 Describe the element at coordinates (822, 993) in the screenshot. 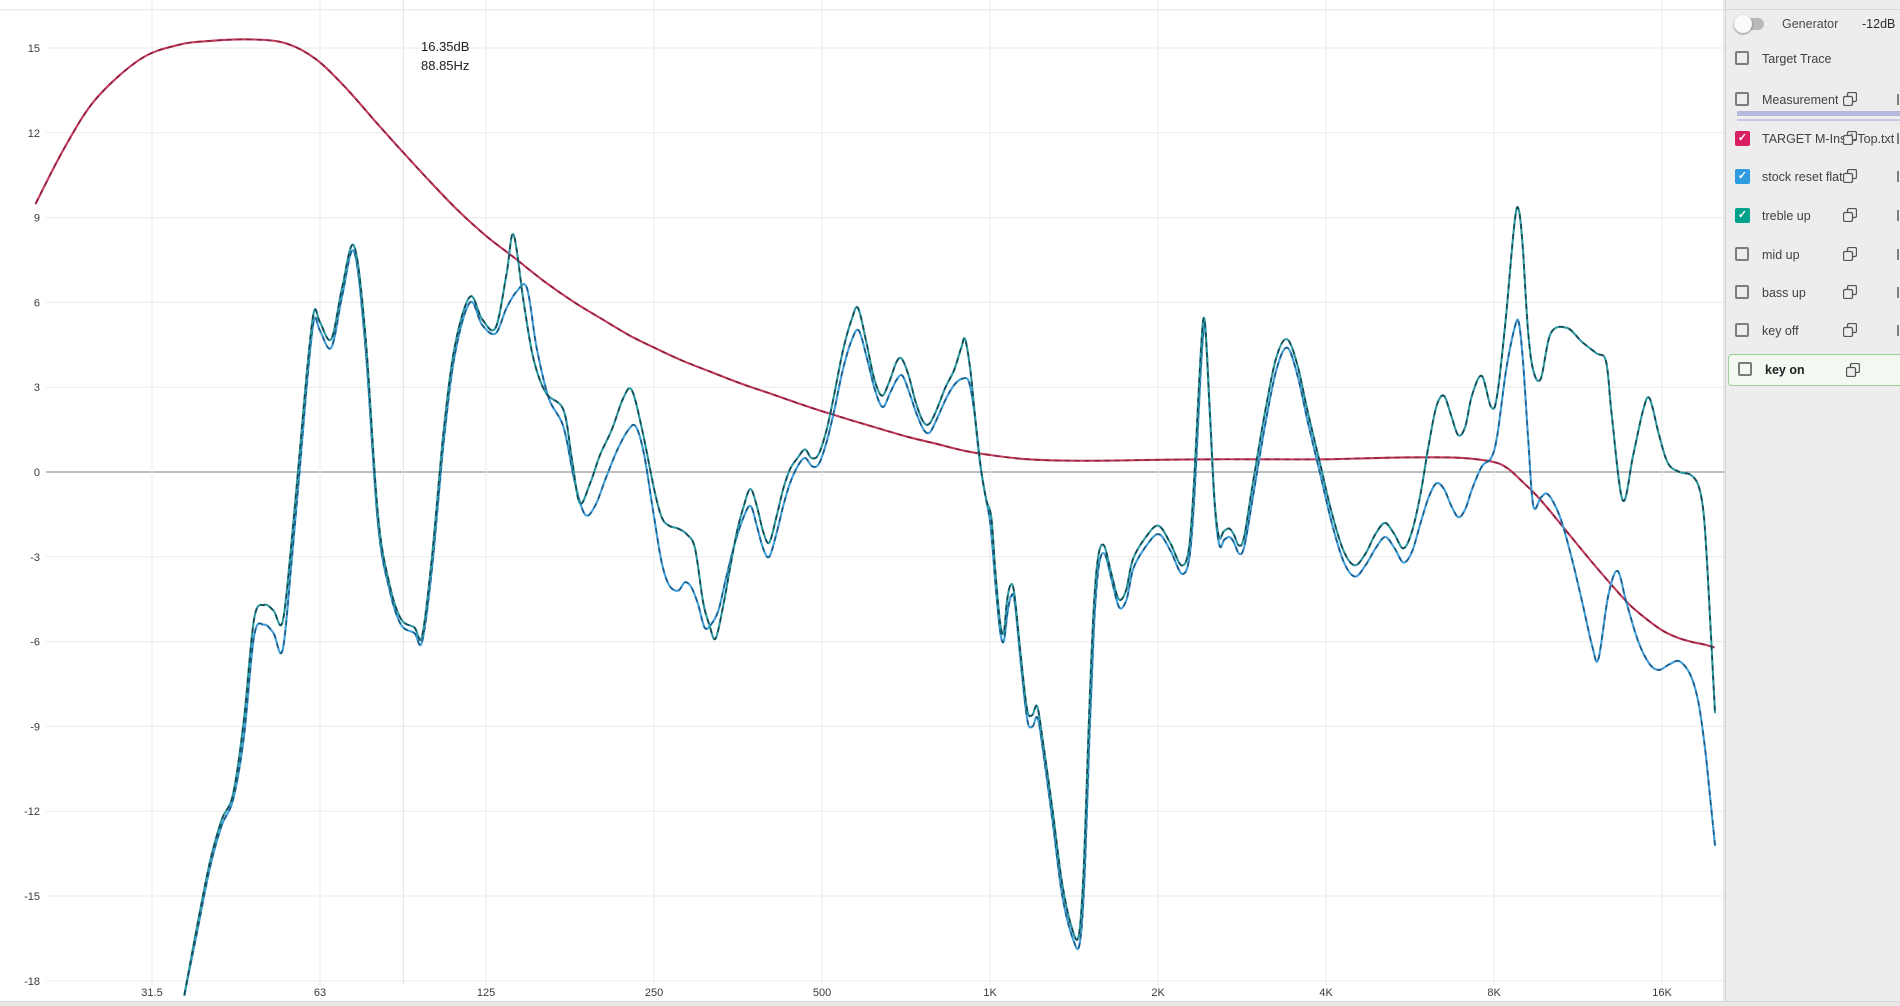

I see `x-tick-label: 500` at that location.